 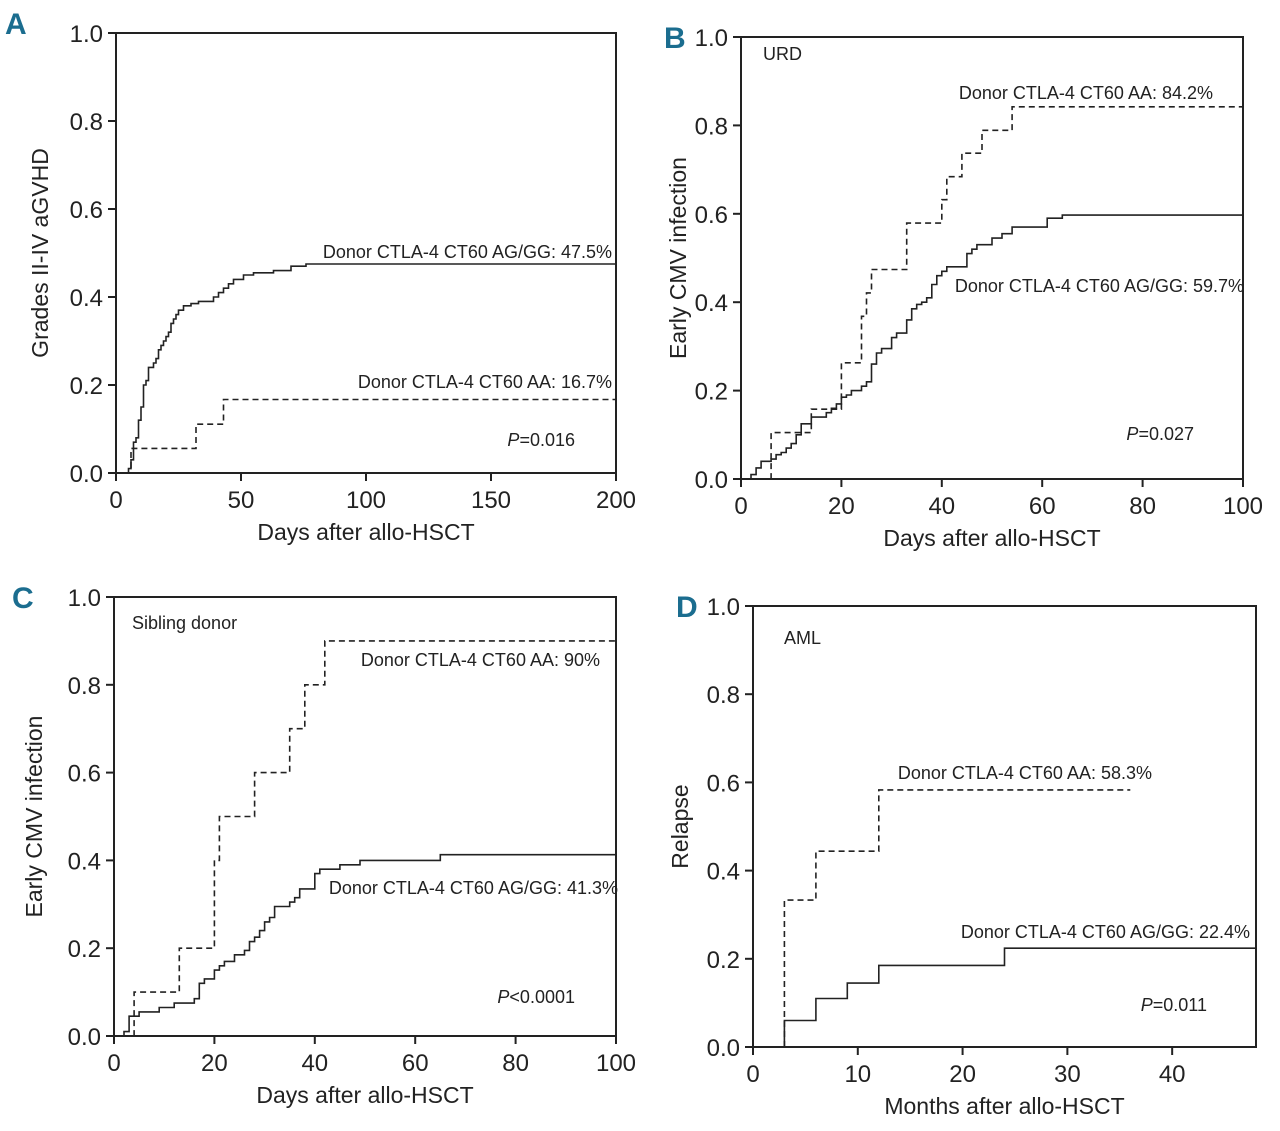 I want to click on x-tick-label: 200, so click(x=616, y=500).